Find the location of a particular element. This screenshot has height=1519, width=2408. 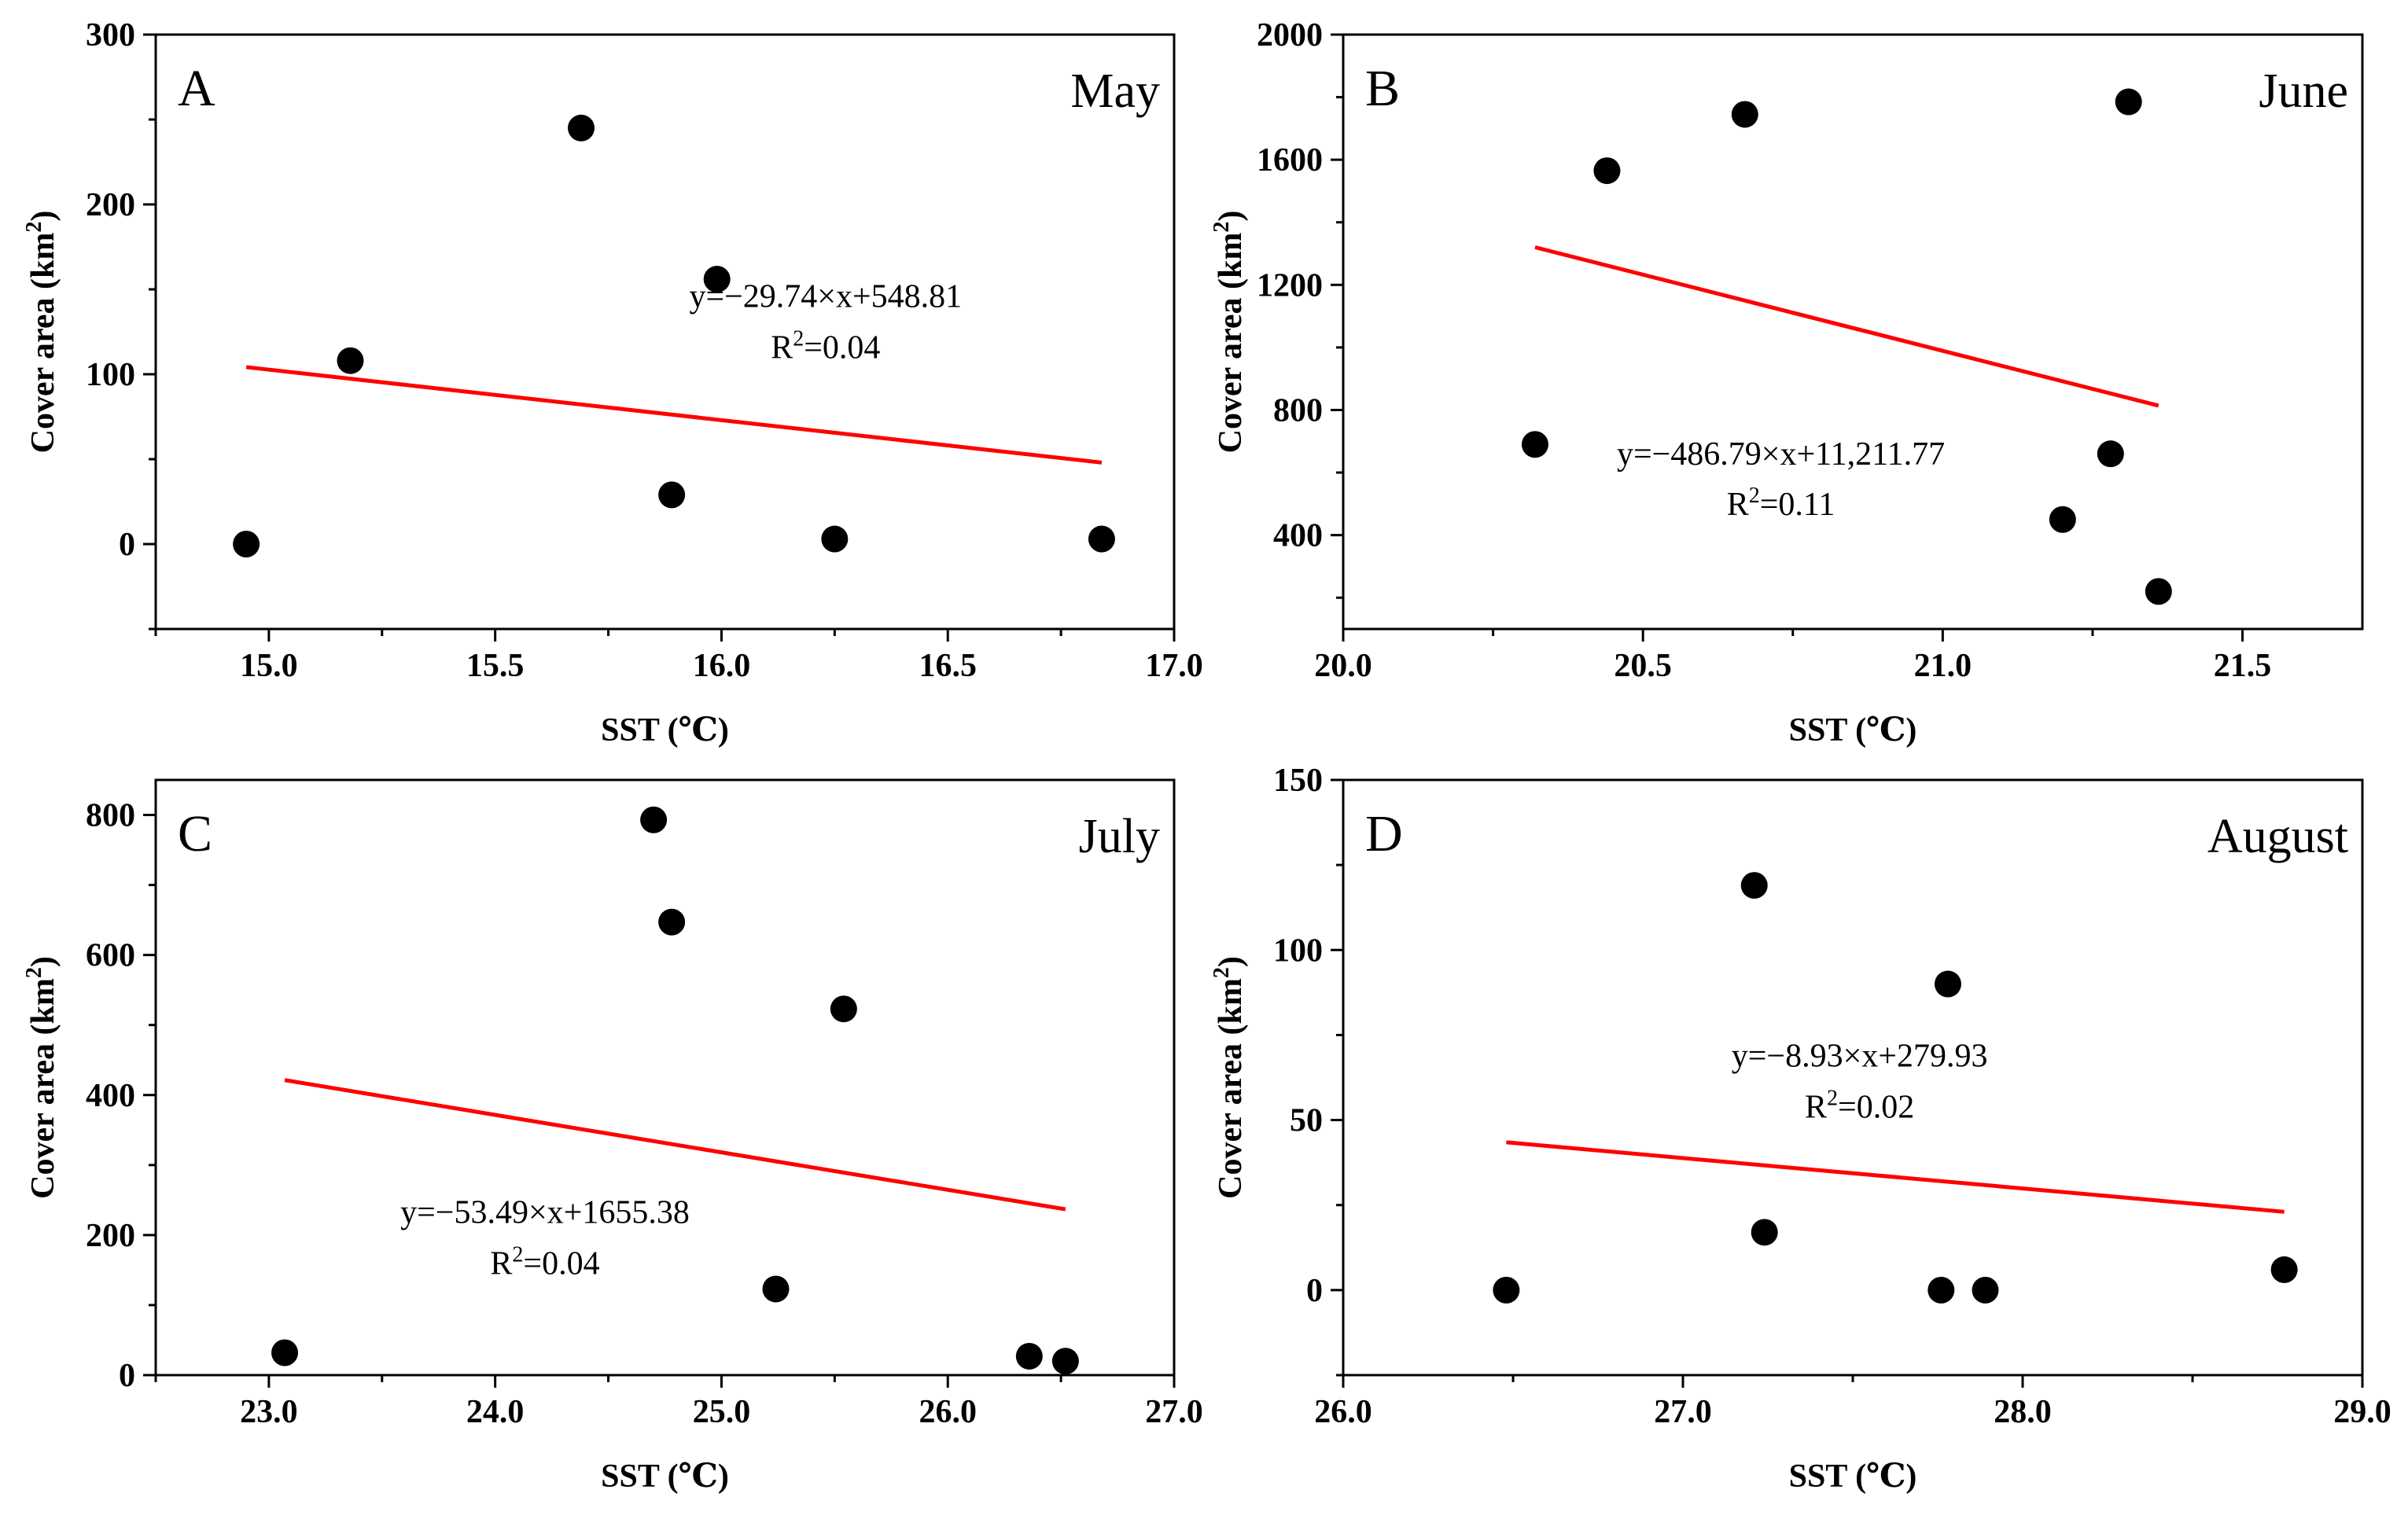

panel-letter: D is located at coordinates (1384, 834).